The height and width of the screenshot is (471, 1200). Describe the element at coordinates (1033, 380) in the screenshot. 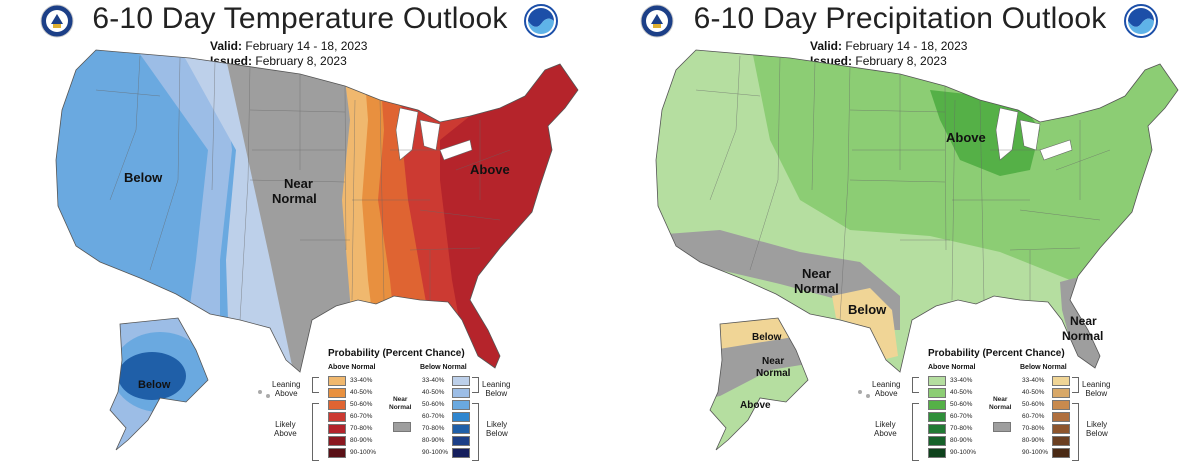

I see `legend-below-range: 33-40%` at that location.